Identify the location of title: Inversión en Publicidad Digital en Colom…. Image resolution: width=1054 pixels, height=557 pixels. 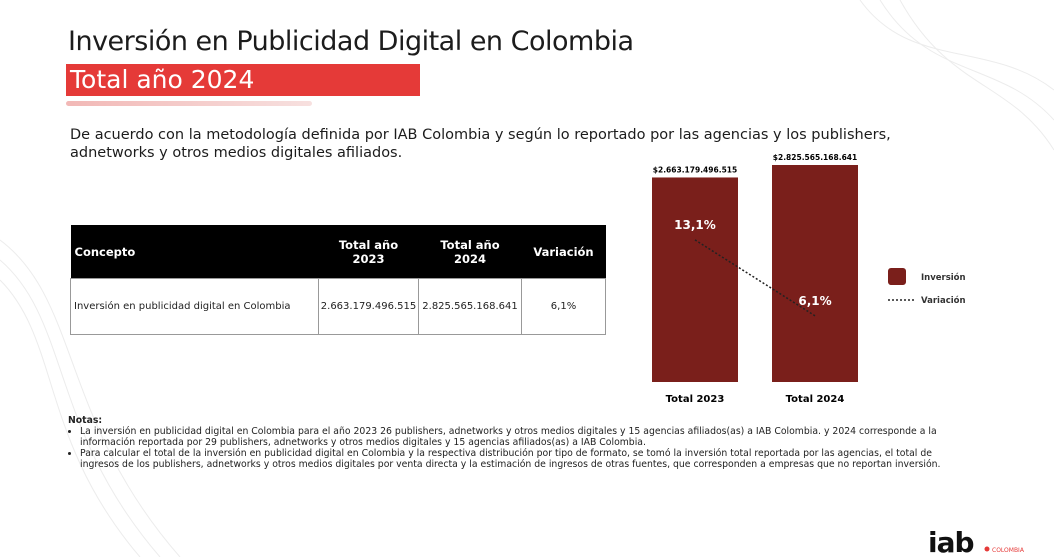
(351, 41).